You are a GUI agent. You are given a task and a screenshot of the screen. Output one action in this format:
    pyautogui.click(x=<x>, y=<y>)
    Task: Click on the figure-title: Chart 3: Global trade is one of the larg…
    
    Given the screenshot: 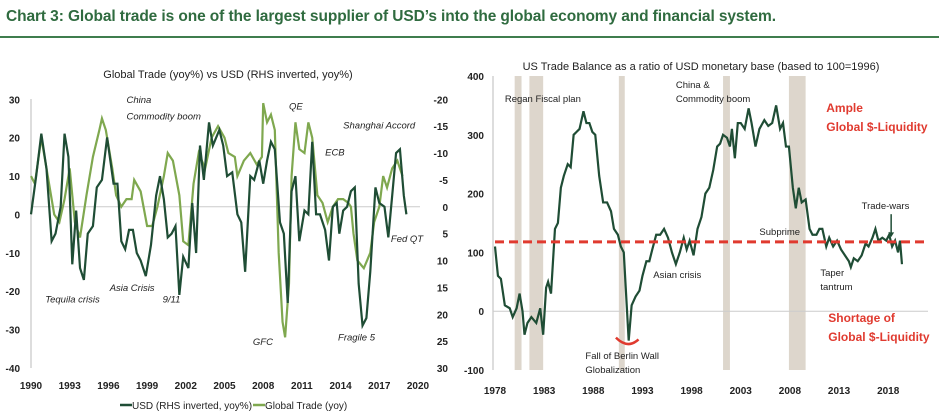 What is the action you would take?
    pyautogui.click(x=391, y=16)
    